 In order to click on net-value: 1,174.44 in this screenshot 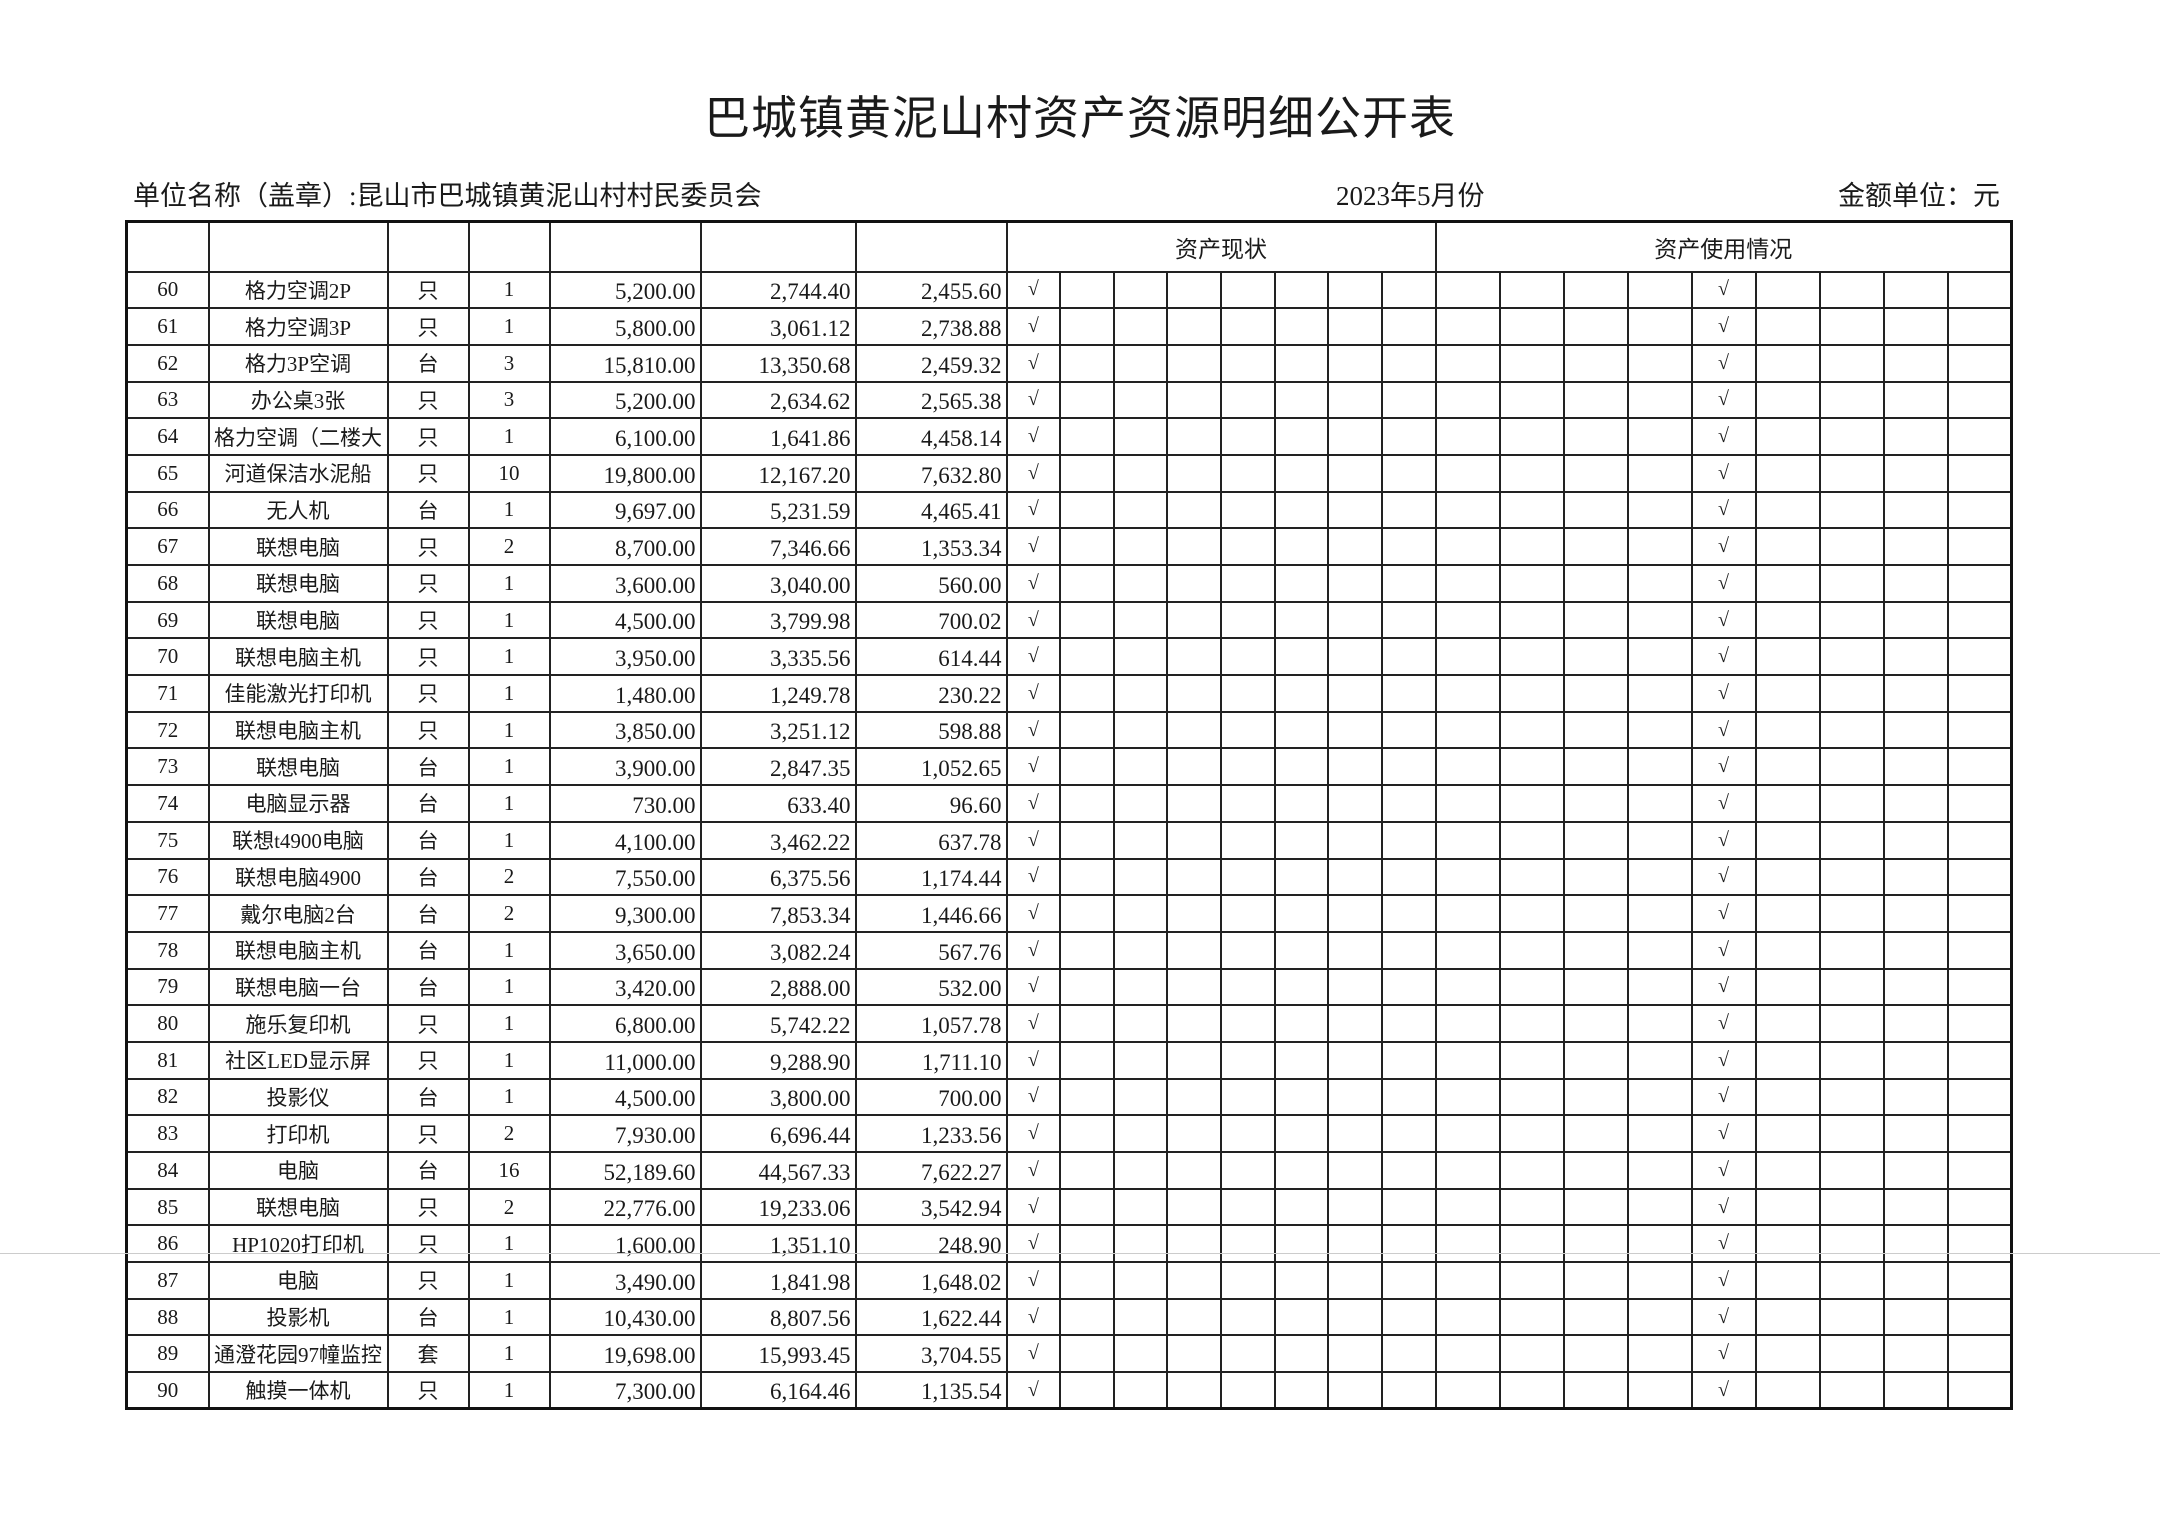, I will do `click(931, 877)`.